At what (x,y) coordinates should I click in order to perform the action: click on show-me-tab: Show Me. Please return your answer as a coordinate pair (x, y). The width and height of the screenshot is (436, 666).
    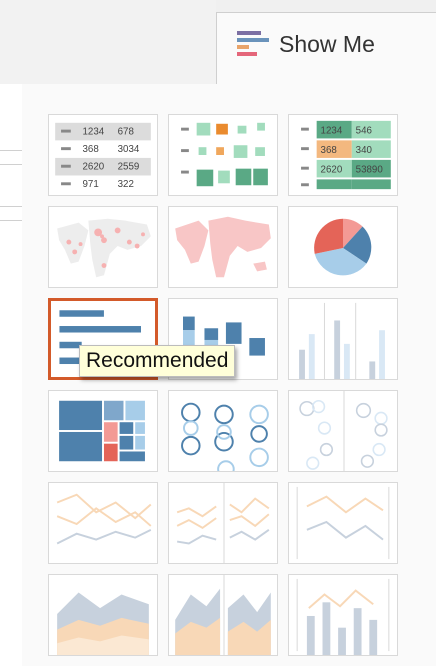
    Looking at the image, I should click on (326, 49).